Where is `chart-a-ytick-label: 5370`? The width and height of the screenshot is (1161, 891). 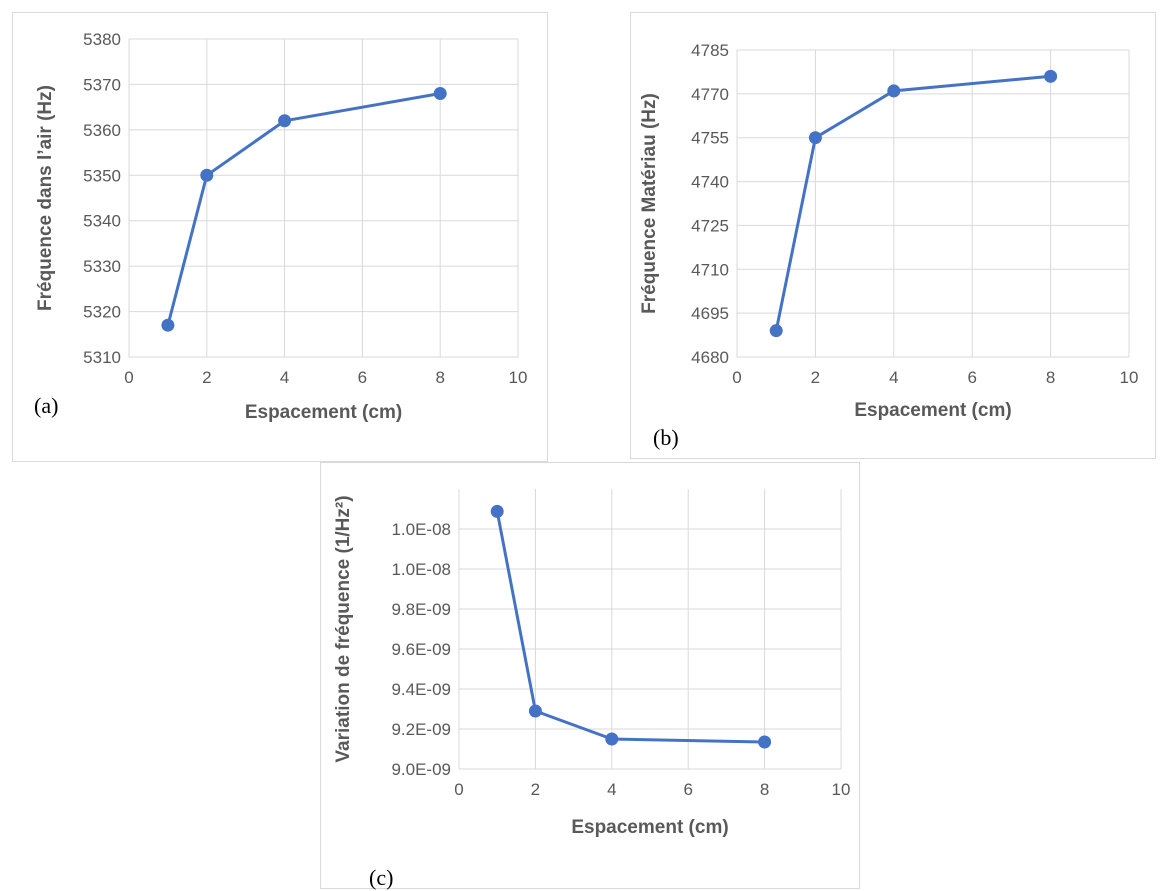
chart-a-ytick-label: 5370 is located at coordinates (102, 84).